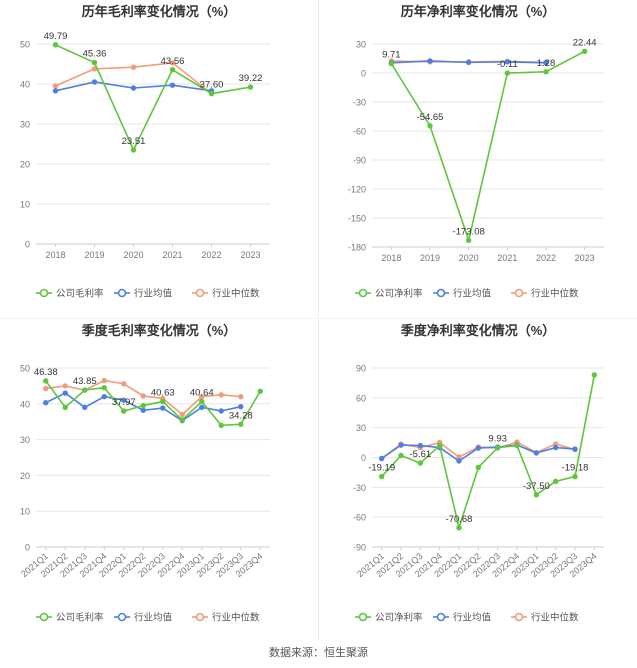 The height and width of the screenshot is (668, 637). Describe the element at coordinates (159, 11) in the screenshot. I see `chart-title: 历年毛利率变化情况（%）` at that location.